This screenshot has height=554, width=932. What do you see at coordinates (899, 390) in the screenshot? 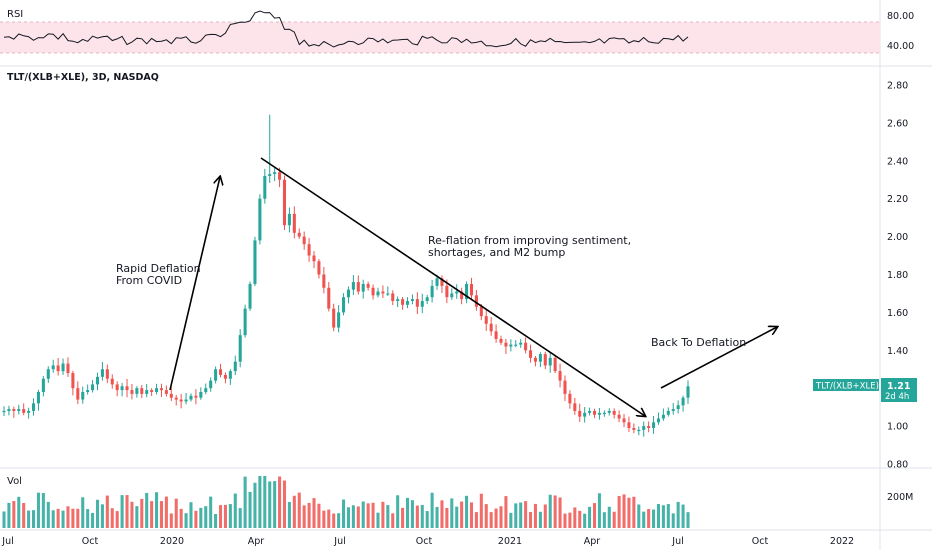
I see `last-price-badge` at bounding box center [899, 390].